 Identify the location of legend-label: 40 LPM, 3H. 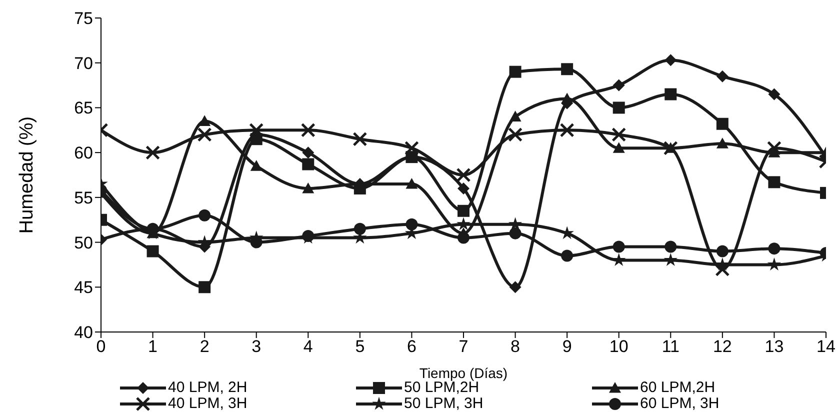
(208, 403).